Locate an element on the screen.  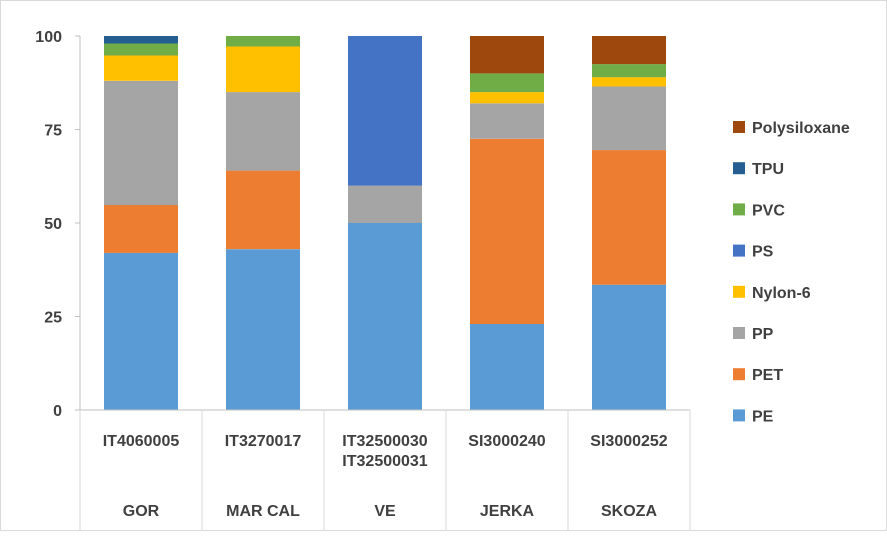
legend-item-tpu: TPU is located at coordinates (758, 169).